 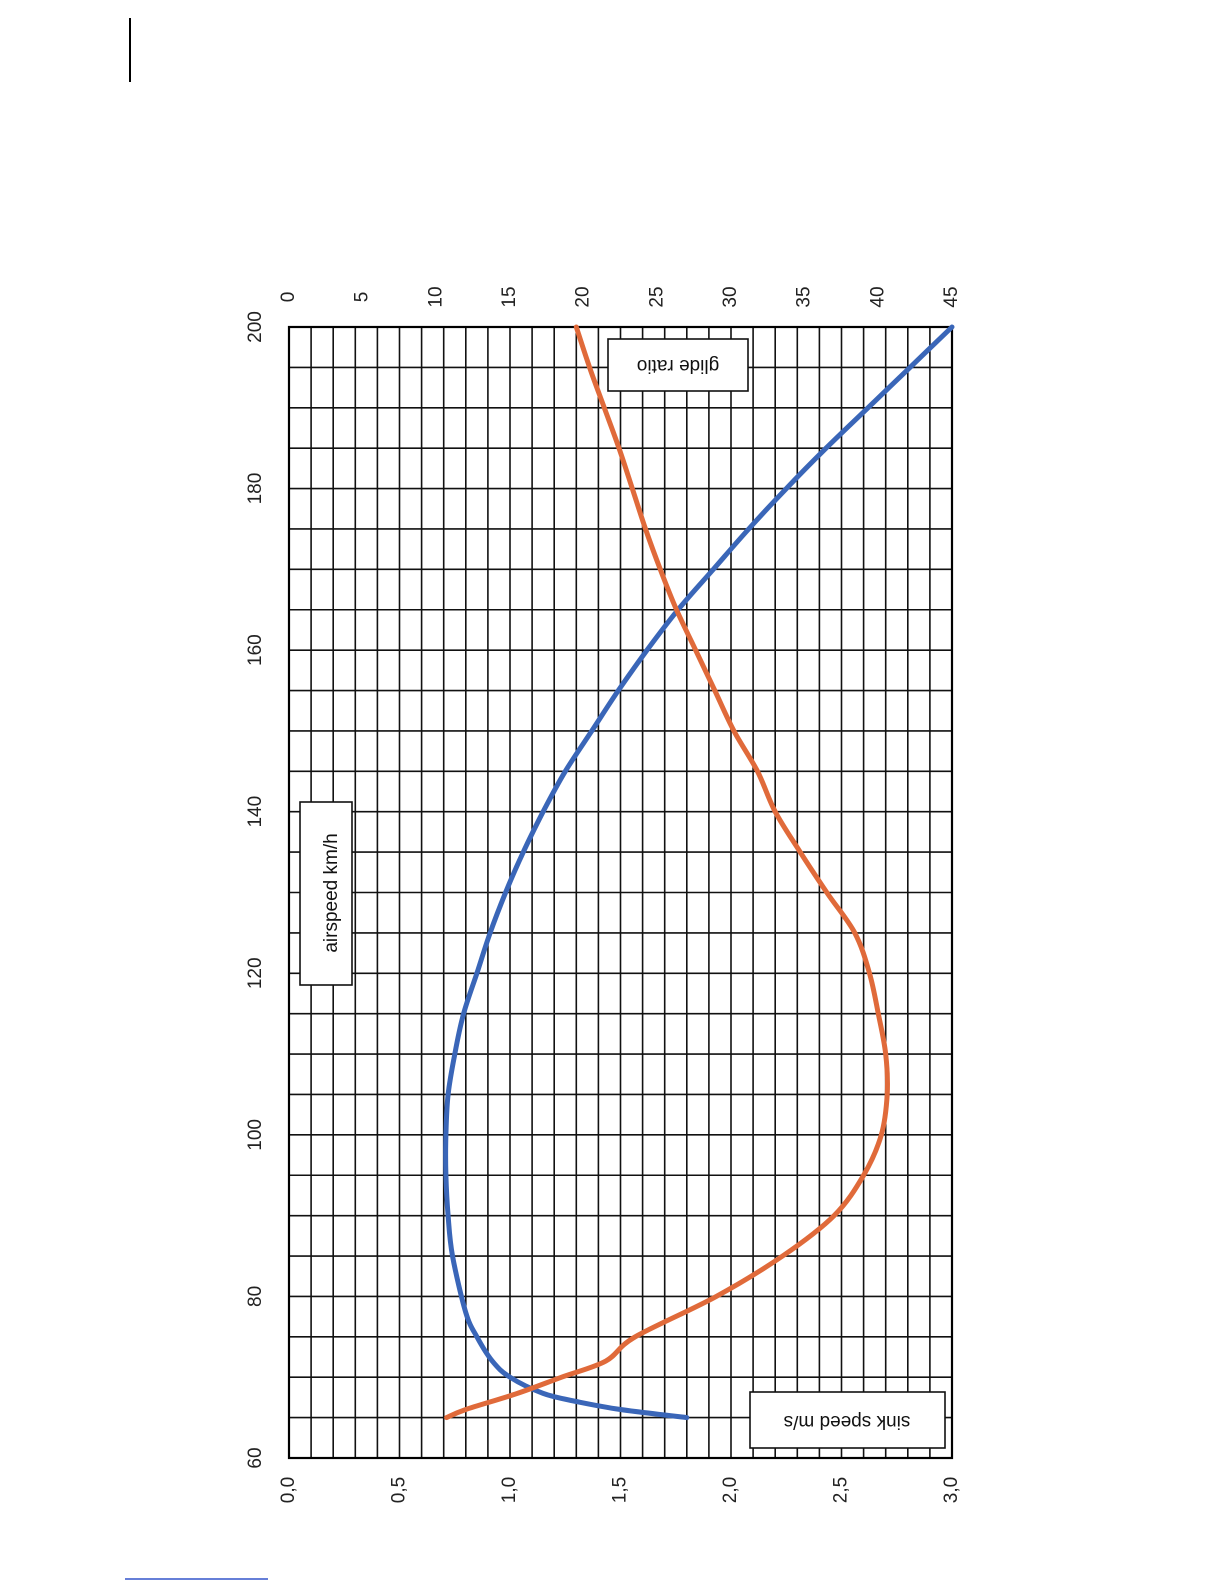 I want to click on glide-ratio-tick-label: 25, so click(x=656, y=296).